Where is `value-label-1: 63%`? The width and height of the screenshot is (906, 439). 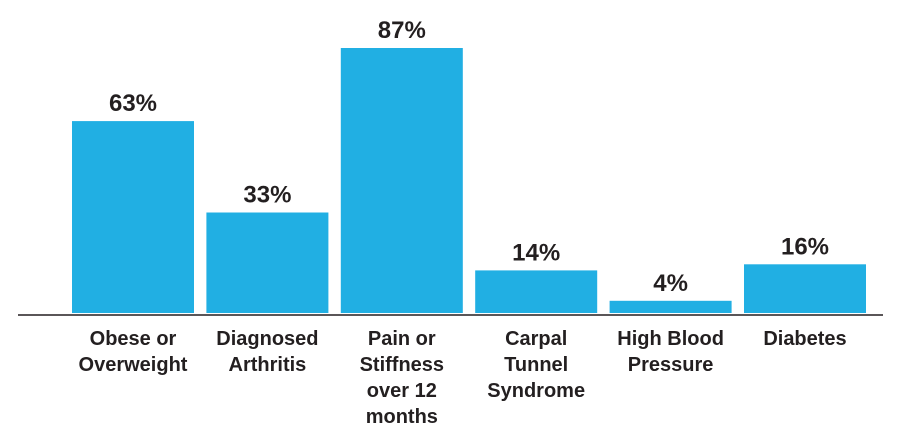
value-label-1: 63% is located at coordinates (133, 103).